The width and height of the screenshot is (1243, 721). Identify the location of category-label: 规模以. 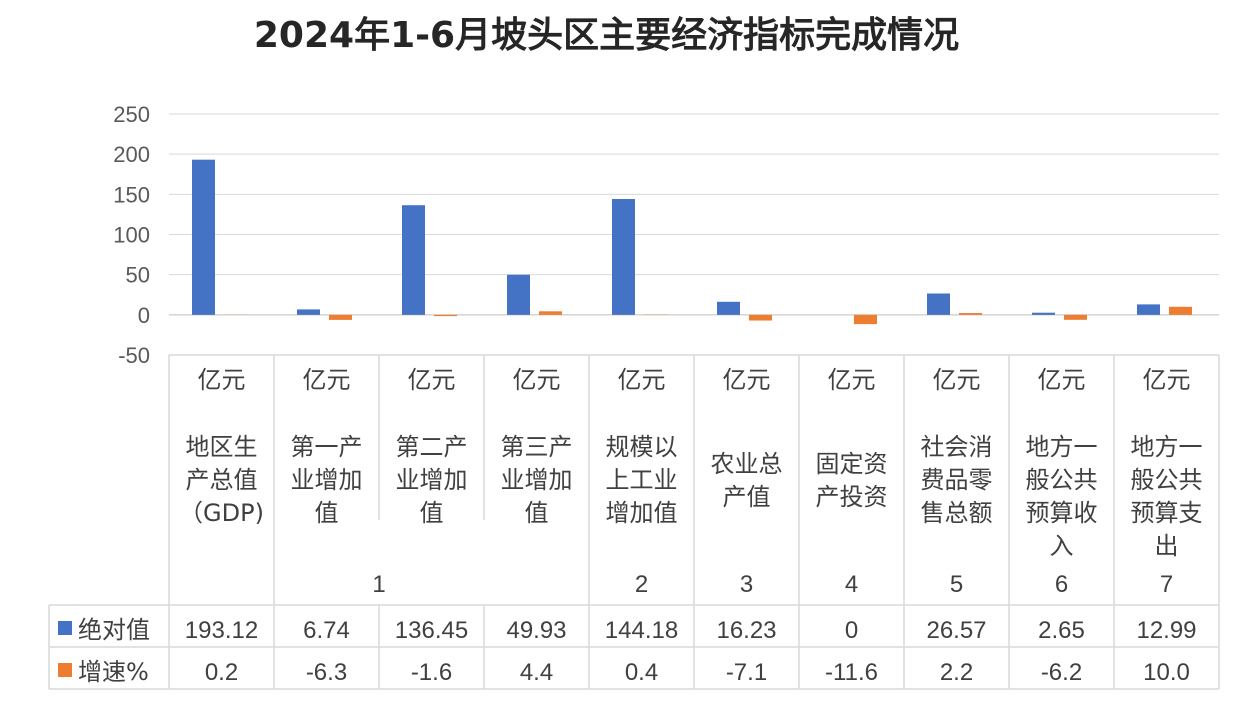
(642, 447).